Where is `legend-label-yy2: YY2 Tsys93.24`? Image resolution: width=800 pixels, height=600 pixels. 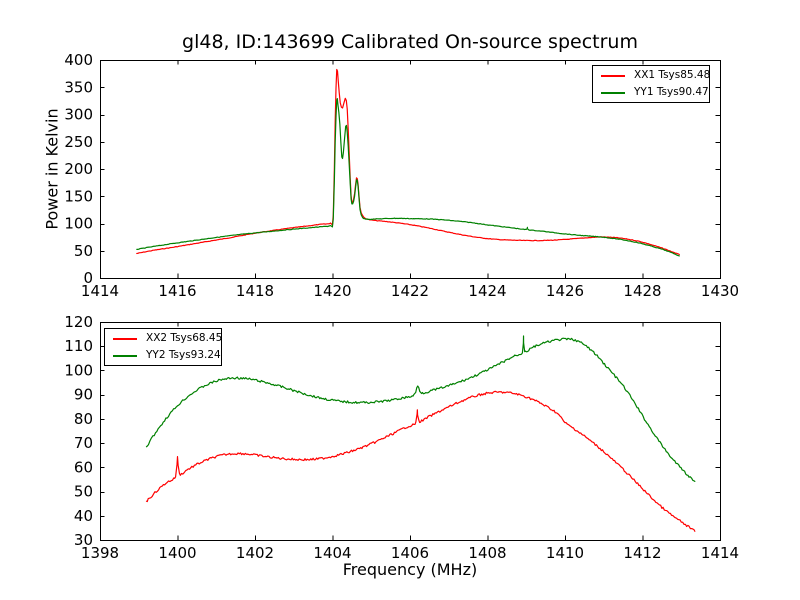 legend-label-yy2: YY2 Tsys93.24 is located at coordinates (183, 355).